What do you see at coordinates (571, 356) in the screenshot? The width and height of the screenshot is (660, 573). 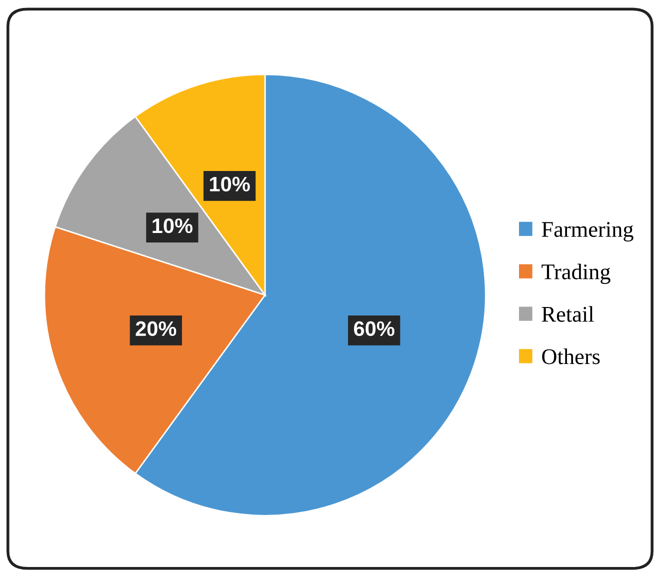 I see `legend-label: Others` at bounding box center [571, 356].